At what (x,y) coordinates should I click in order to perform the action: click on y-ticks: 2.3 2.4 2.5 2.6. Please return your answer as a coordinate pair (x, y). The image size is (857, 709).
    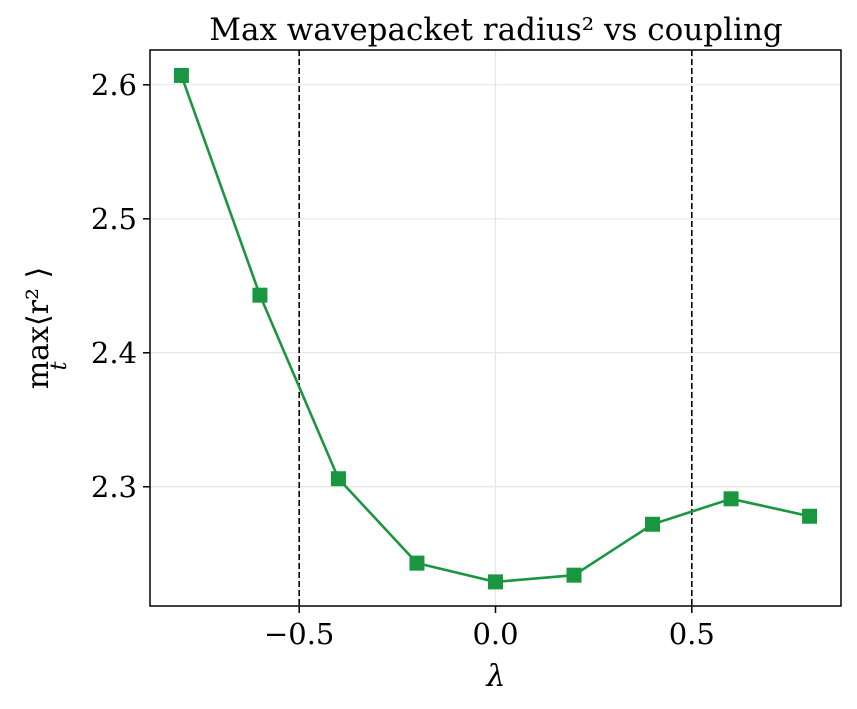
    Looking at the image, I should click on (120, 286).